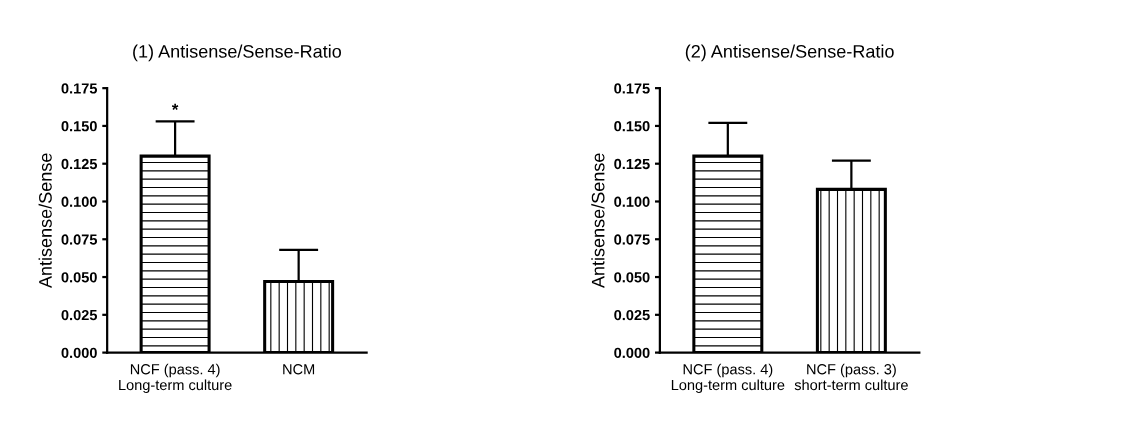  Describe the element at coordinates (299, 369) in the screenshot. I see `x-tick-label: NCM` at that location.